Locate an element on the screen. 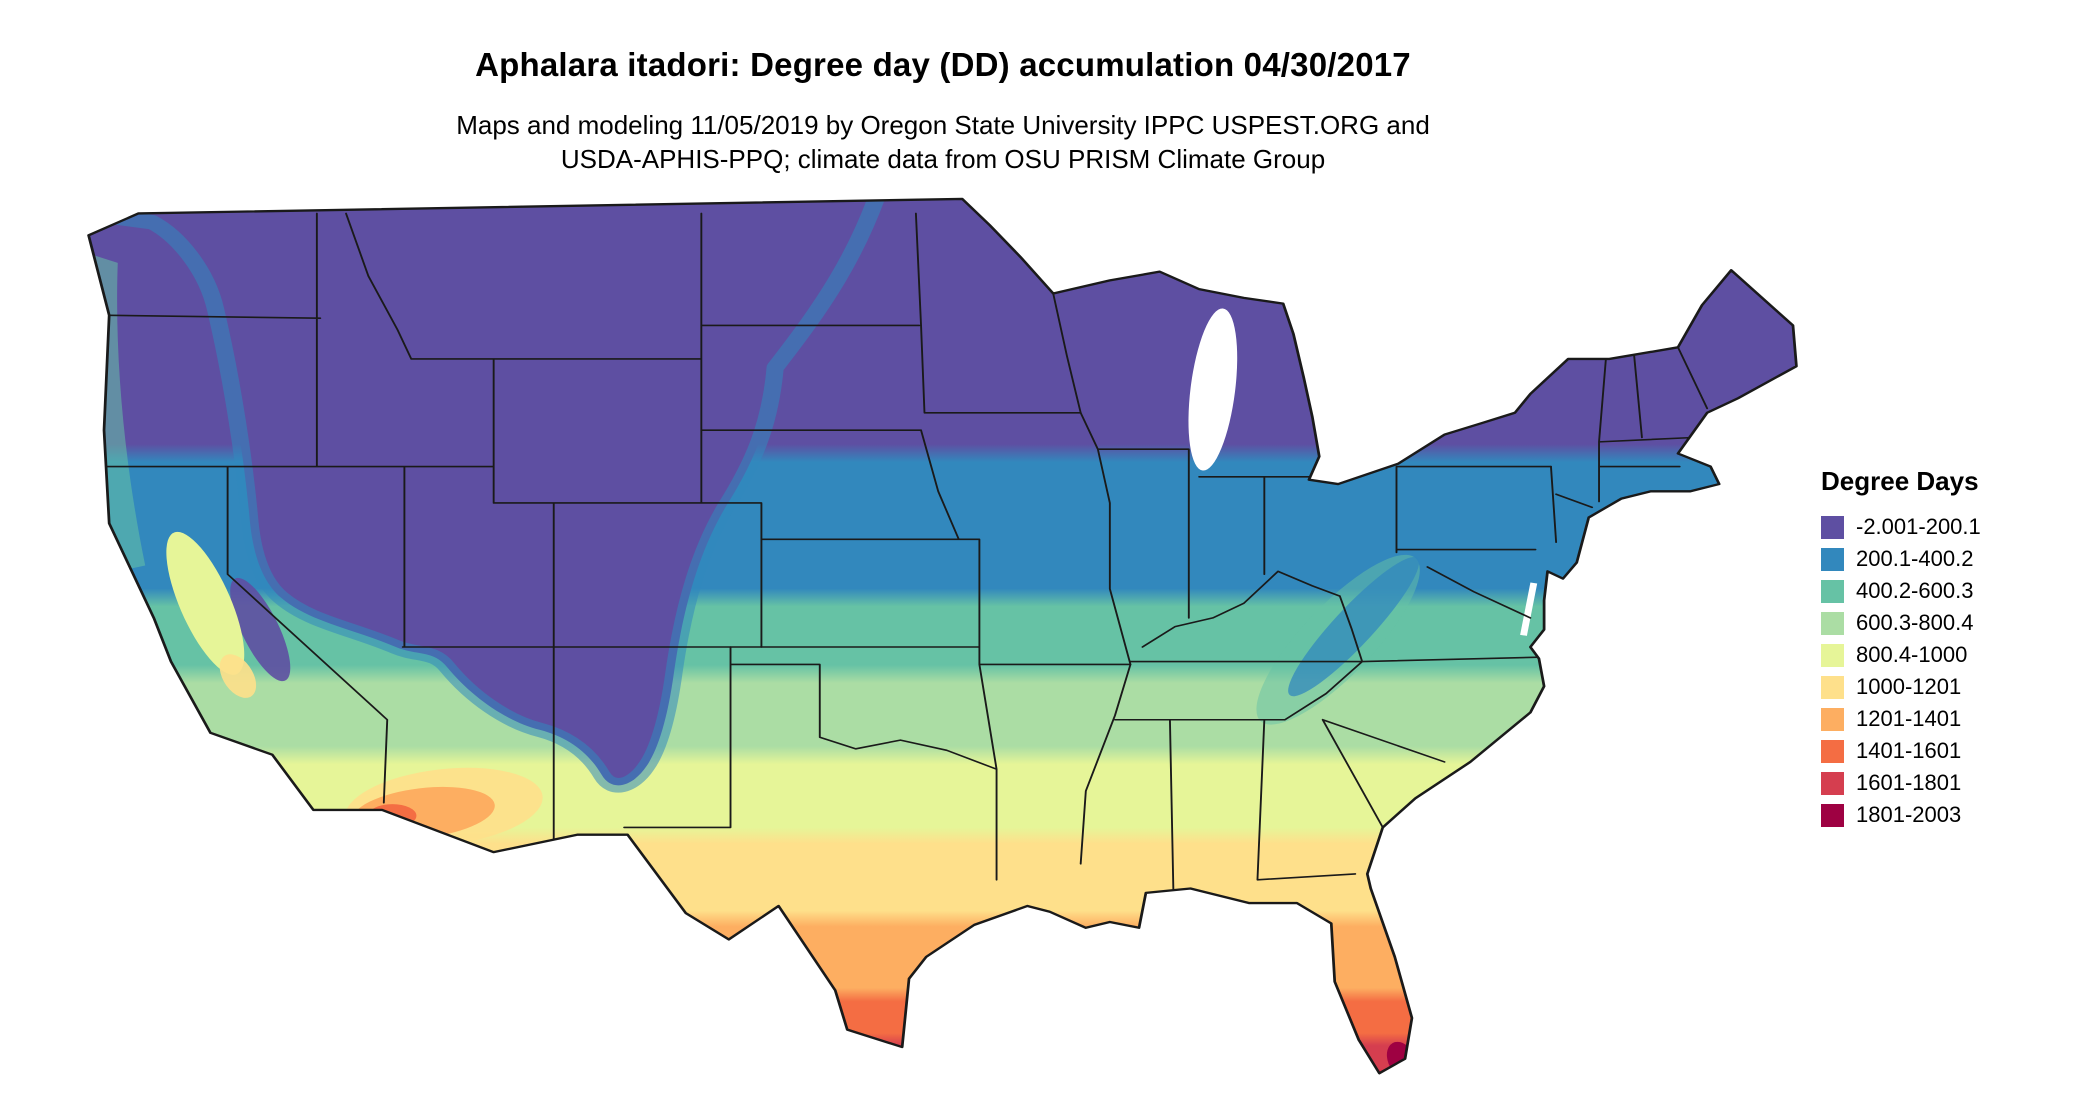 The image size is (2099, 1116). legend-row: 200.1-400.2 is located at coordinates (1901, 559).